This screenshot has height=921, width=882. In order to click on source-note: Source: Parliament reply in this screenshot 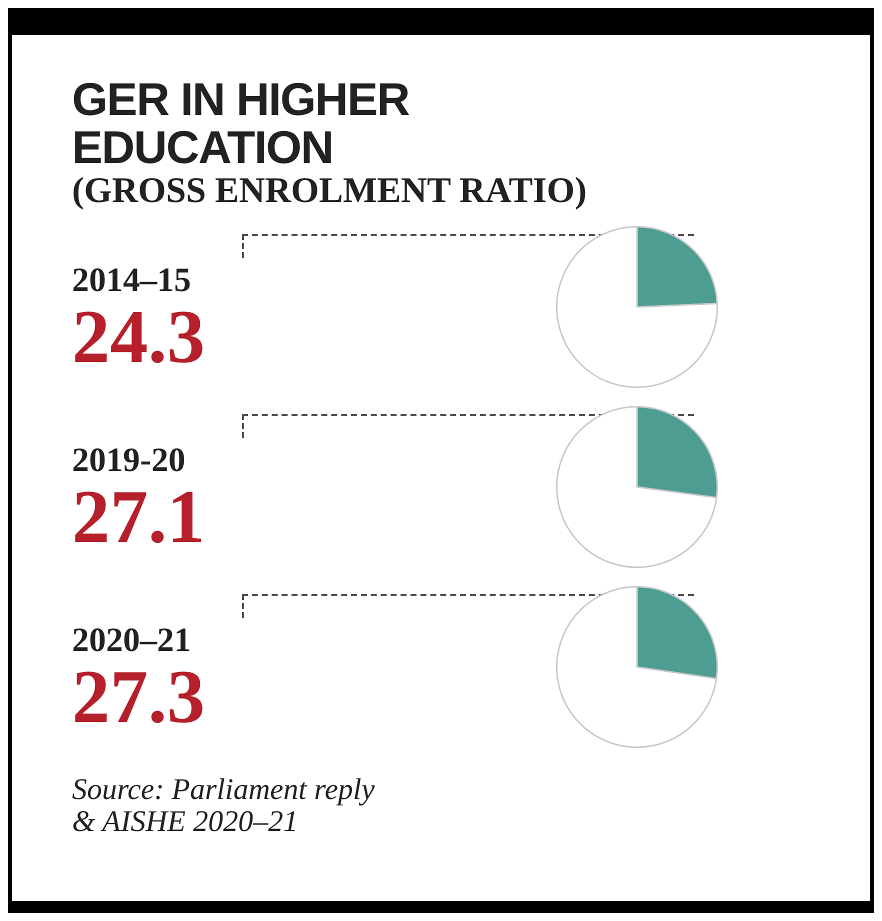, I will do `click(224, 789)`.